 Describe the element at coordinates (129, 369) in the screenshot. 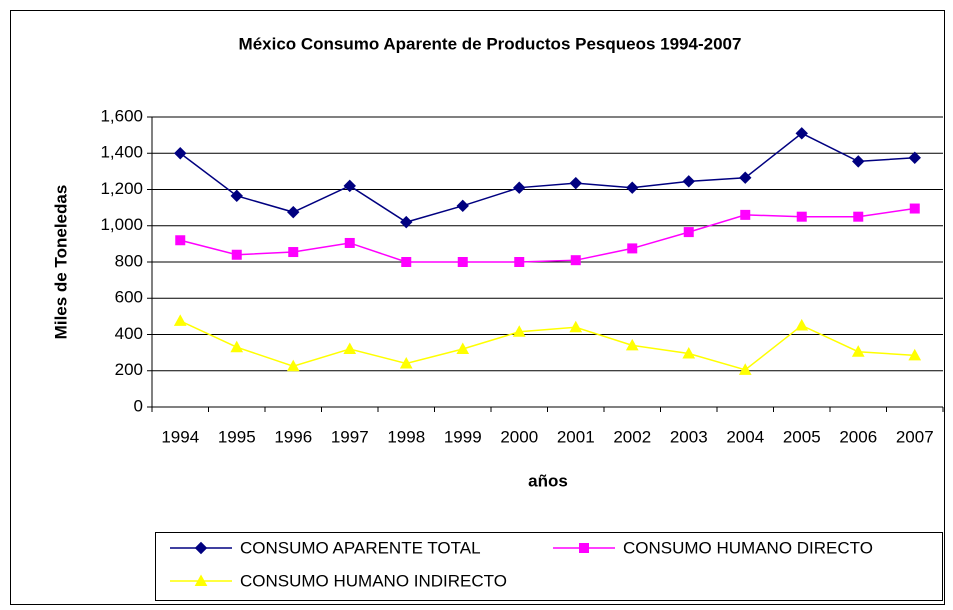

I see `y-tick-label: 200` at that location.